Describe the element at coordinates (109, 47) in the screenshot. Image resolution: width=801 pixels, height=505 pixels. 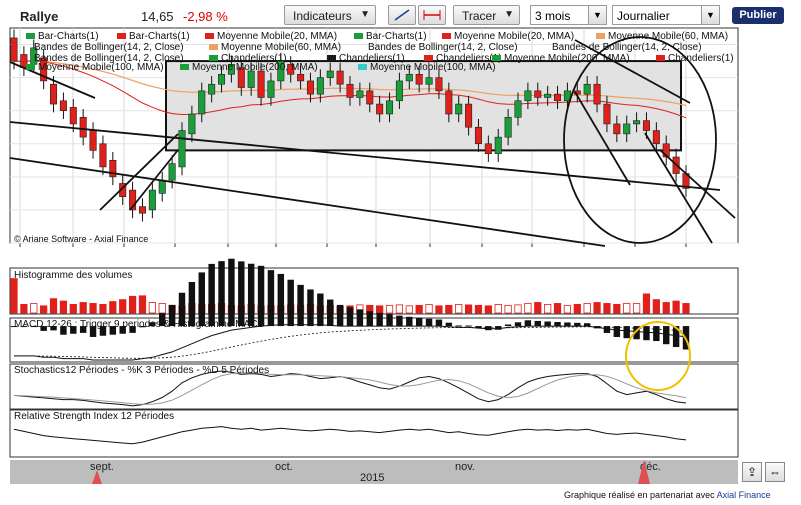
I see `legend-label: Bandes de Bollinger(14, 2, Close)` at that location.